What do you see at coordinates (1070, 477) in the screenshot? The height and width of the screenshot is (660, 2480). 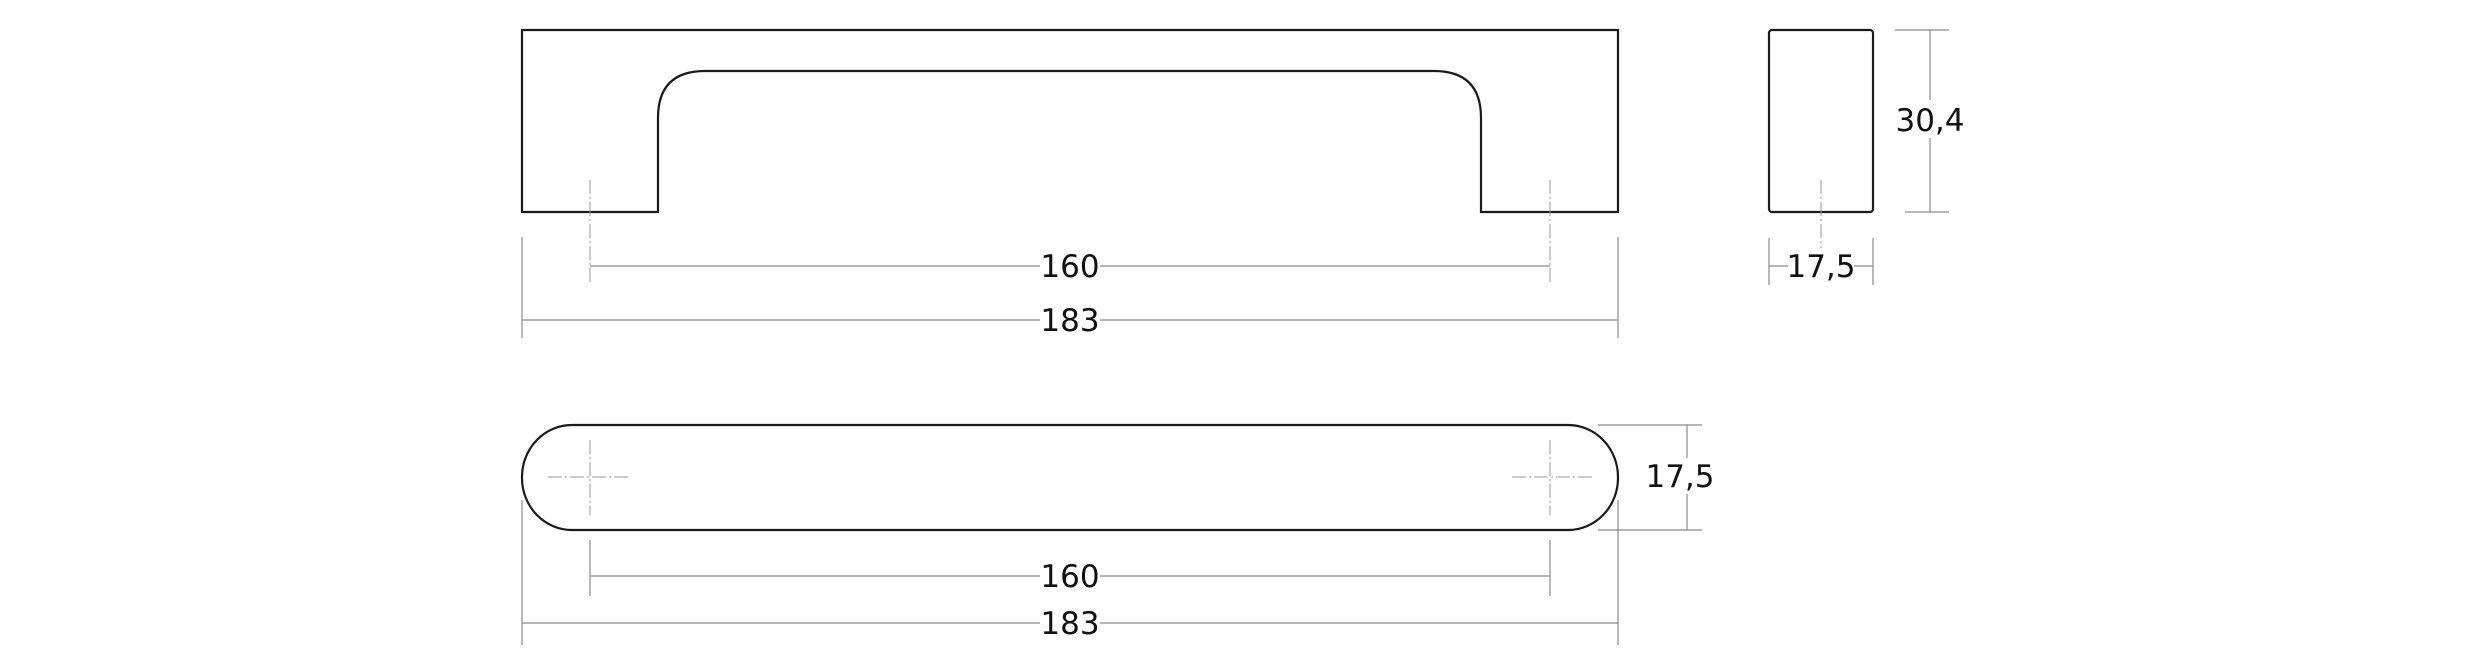 I see `handle-top-outline` at bounding box center [1070, 477].